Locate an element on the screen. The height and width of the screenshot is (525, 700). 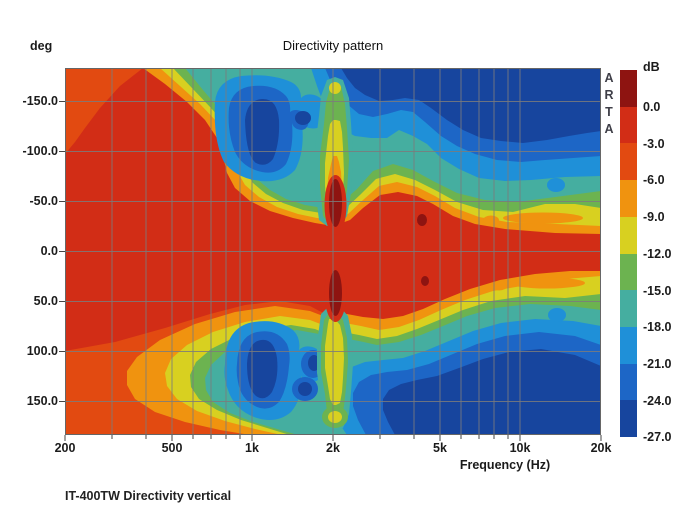
x-tick-label: 5k is located at coordinates (440, 448).